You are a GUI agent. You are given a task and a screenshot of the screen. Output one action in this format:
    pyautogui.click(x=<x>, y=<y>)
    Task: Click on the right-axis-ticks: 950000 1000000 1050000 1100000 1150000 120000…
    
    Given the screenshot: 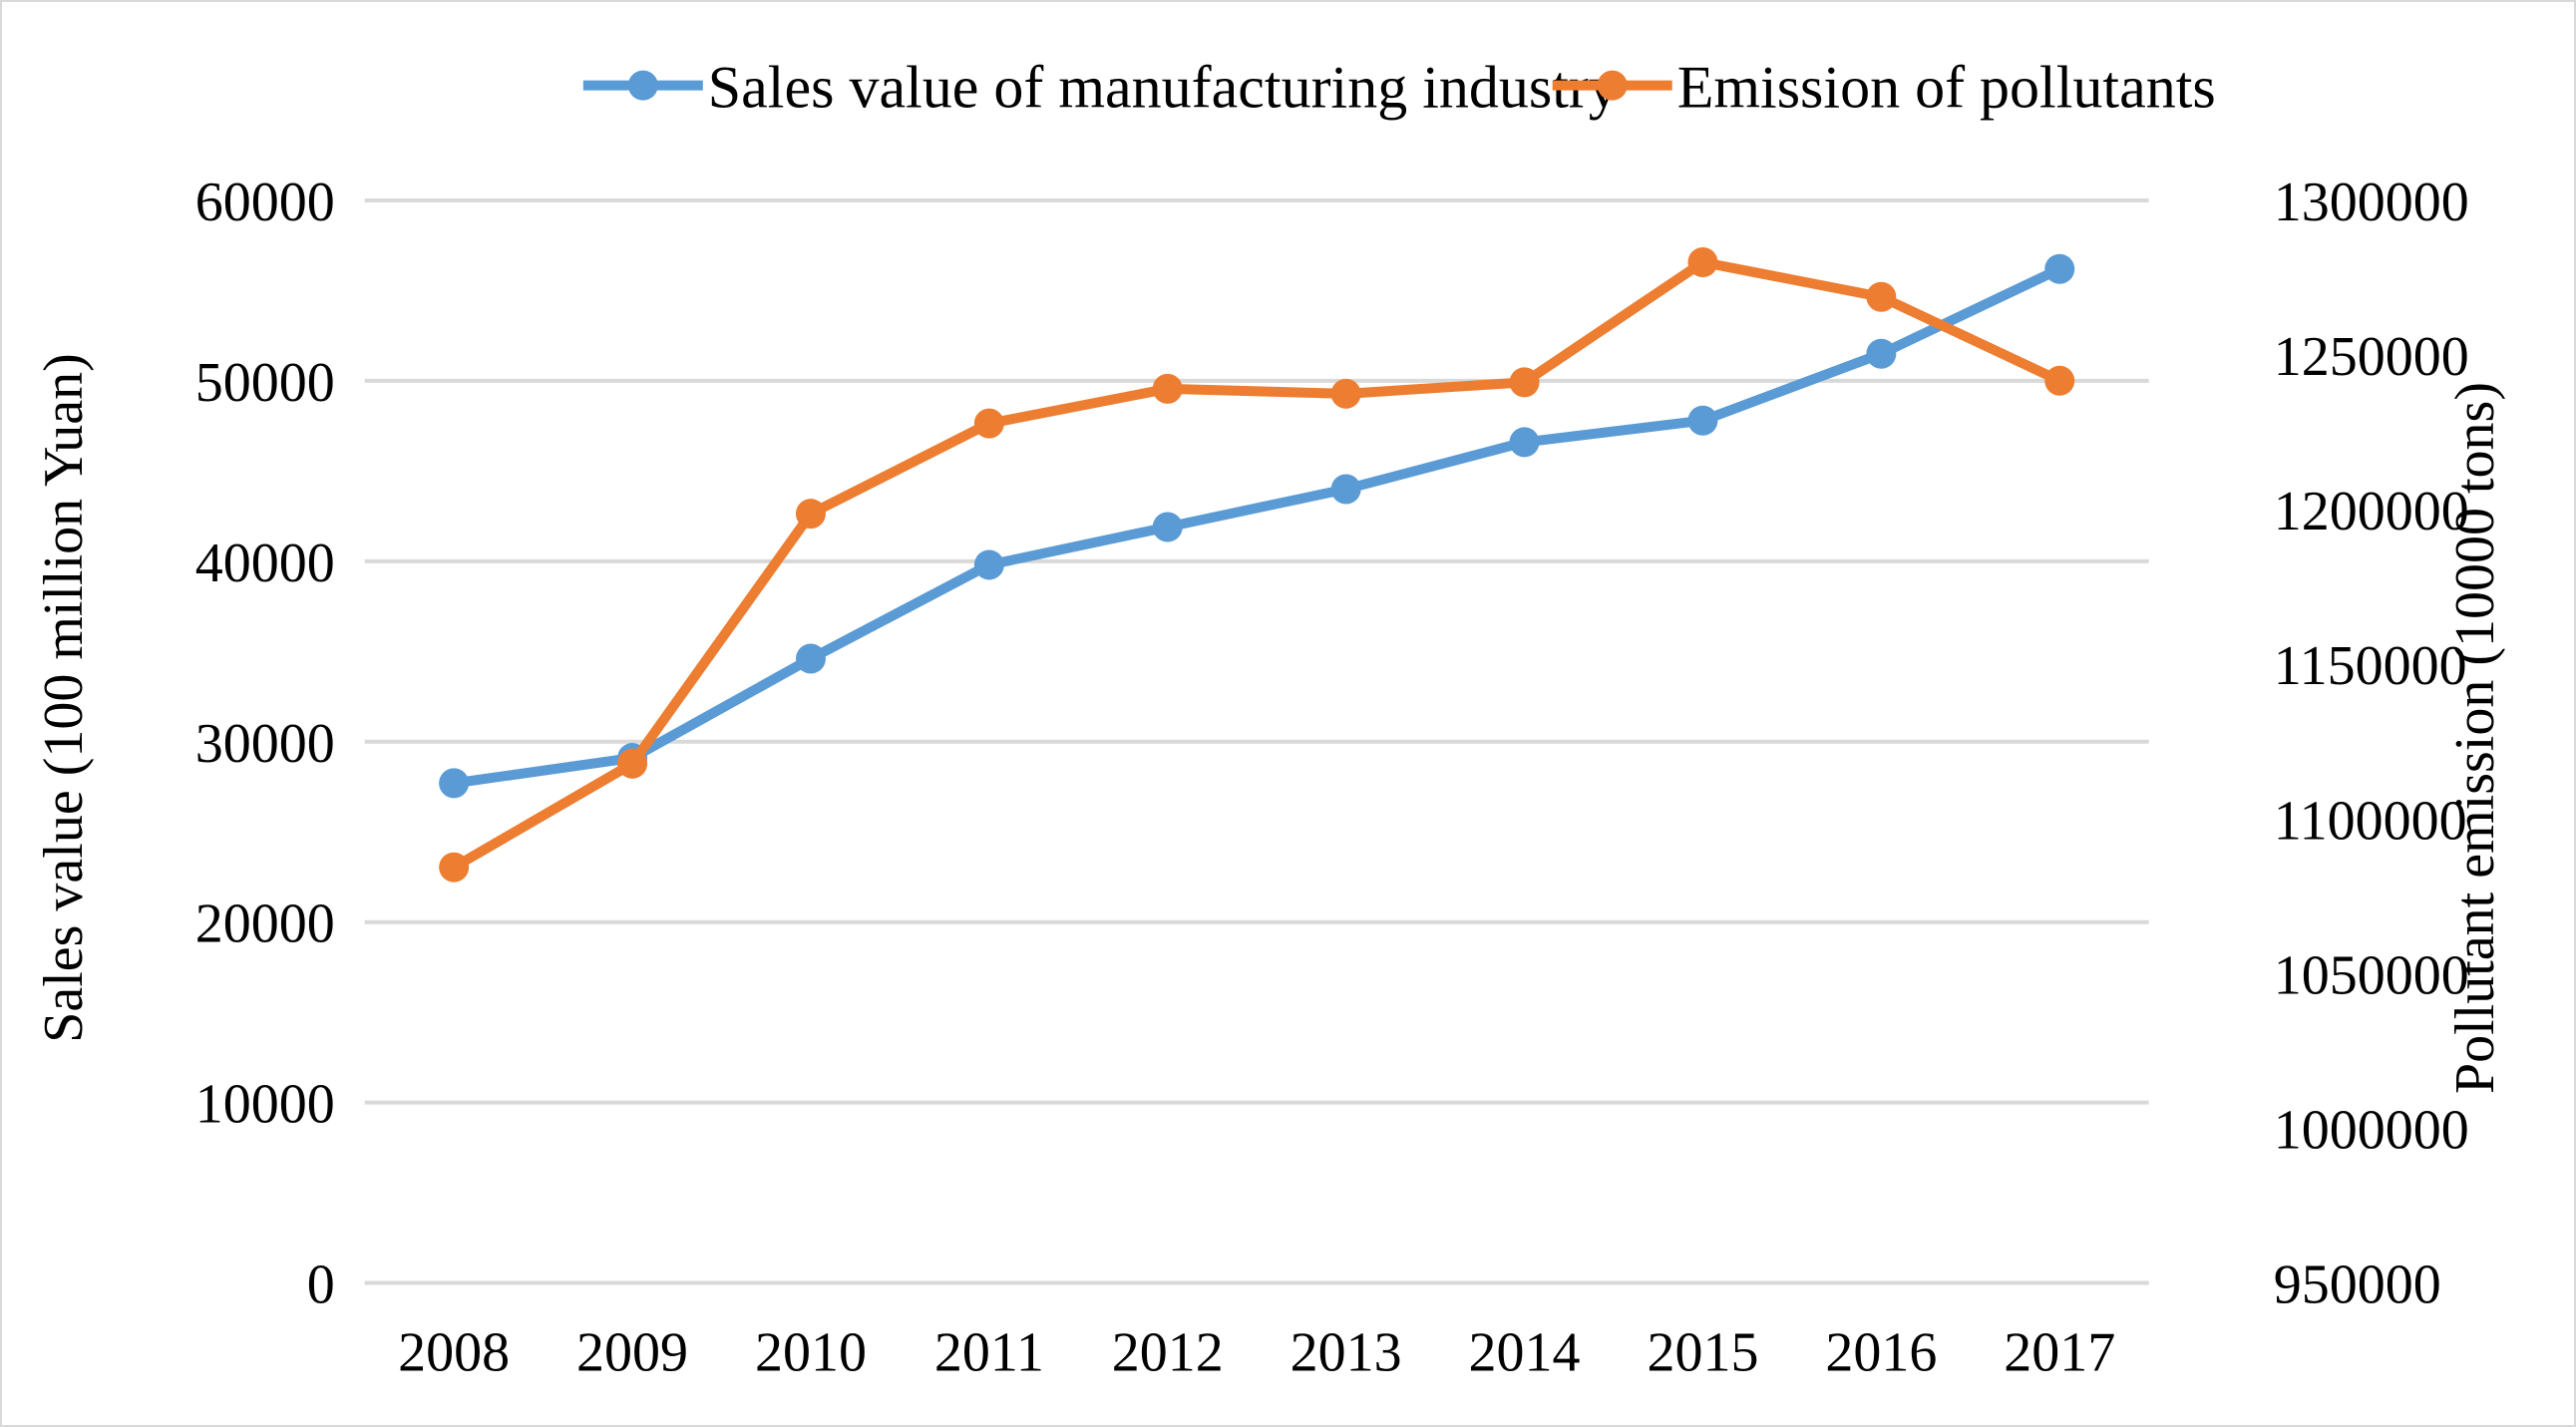 What is the action you would take?
    pyautogui.click(x=2371, y=744)
    